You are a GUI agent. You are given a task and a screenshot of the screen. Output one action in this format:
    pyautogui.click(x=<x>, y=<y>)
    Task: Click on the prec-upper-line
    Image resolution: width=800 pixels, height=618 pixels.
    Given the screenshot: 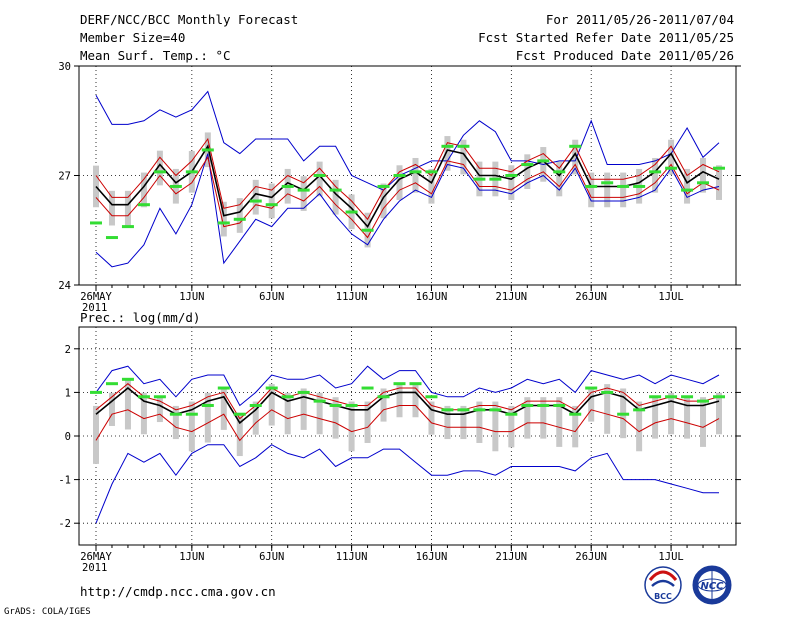 What is the action you would take?
    pyautogui.click(x=407, y=401)
    